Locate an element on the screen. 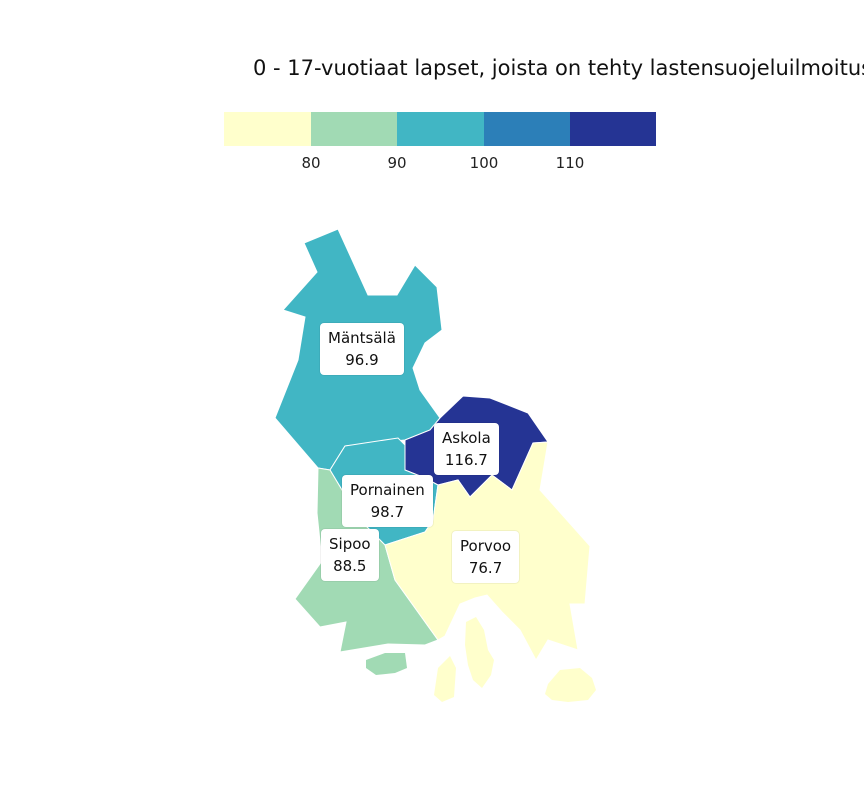 The height and width of the screenshot is (792, 864). legend-tick-80: 80 is located at coordinates (311, 163).